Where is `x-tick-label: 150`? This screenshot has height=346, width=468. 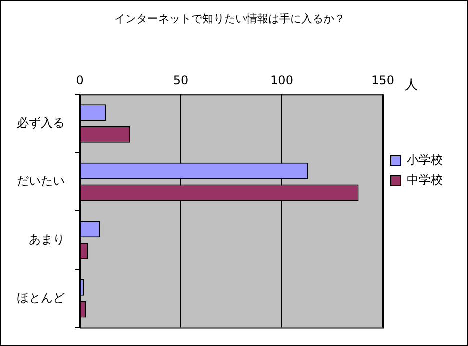
x-tick-label: 150 is located at coordinates (383, 81).